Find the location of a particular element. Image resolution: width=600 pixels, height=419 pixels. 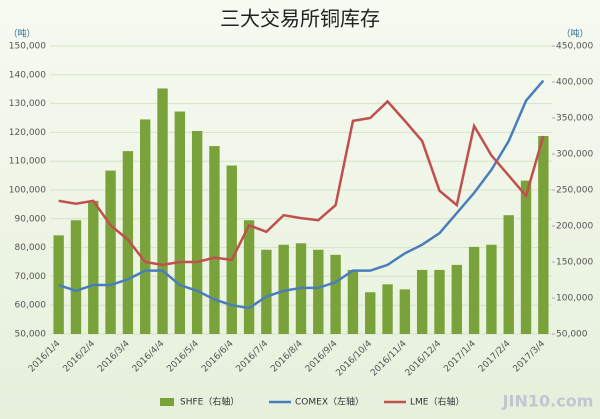

y-tick-label: 130,000 is located at coordinates (27, 104).